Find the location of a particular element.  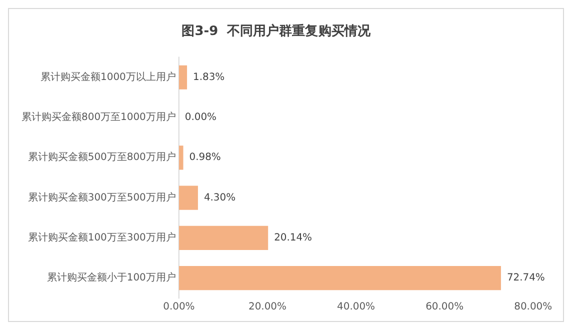

y-tick-label: 累计购买金额1000万以上用户 is located at coordinates (108, 76).